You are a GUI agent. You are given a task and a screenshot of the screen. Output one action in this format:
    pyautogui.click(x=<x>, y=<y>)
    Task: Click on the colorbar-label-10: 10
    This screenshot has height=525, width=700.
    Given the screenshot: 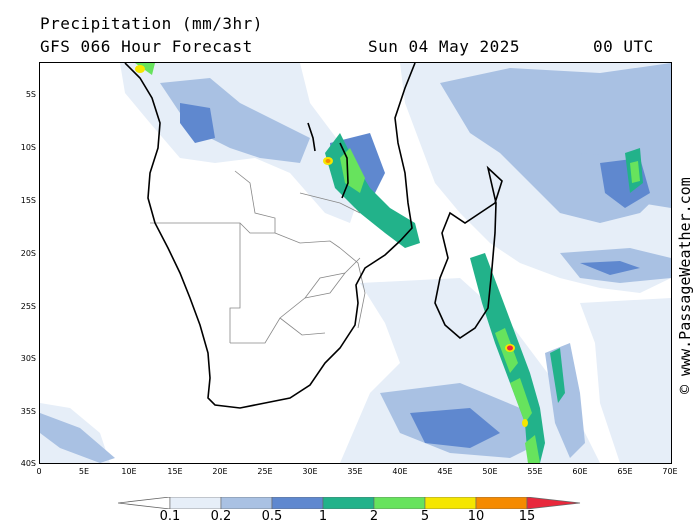 What is the action you would take?
    pyautogui.click(x=476, y=516)
    